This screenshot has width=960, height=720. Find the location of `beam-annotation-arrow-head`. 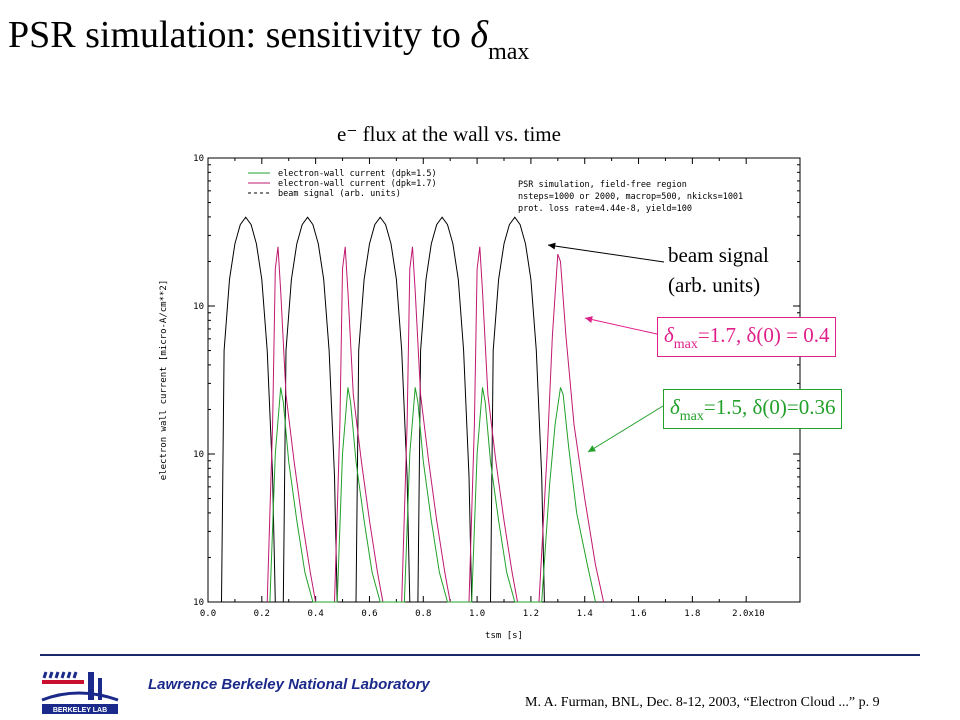

beam-annotation-arrow-head is located at coordinates (552, 246).